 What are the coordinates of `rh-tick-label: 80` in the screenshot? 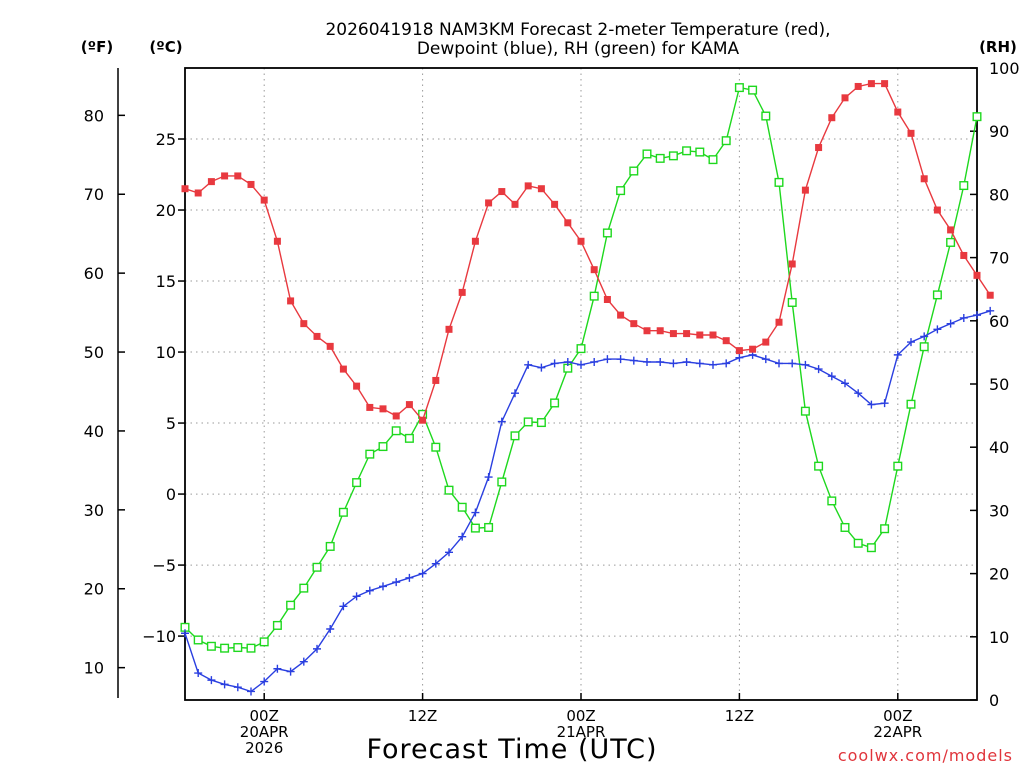 It's located at (999, 194).